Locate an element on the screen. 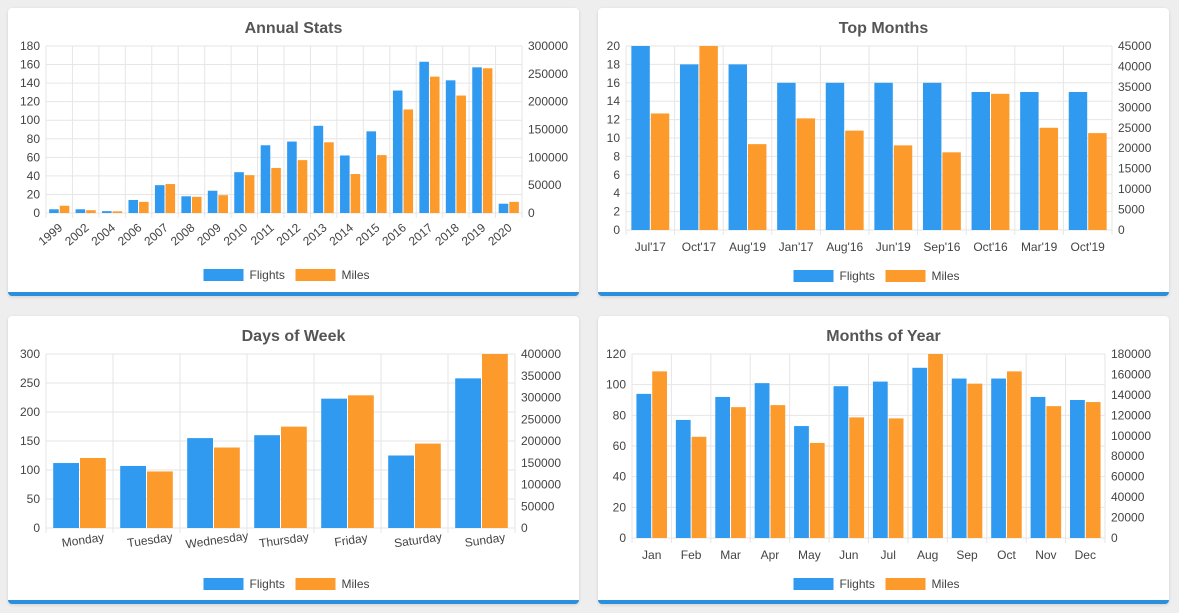 The width and height of the screenshot is (1179, 613). left-axis-tick-label: 300 is located at coordinates (30, 354).